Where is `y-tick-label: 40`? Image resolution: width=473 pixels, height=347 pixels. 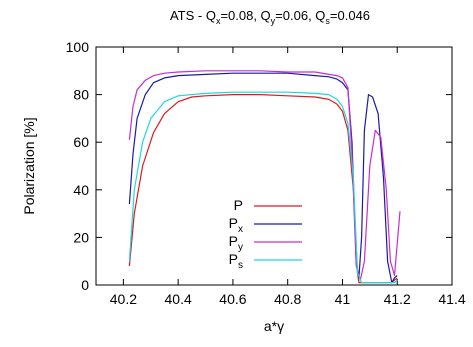
y-tick-label: 40 is located at coordinates (81, 190).